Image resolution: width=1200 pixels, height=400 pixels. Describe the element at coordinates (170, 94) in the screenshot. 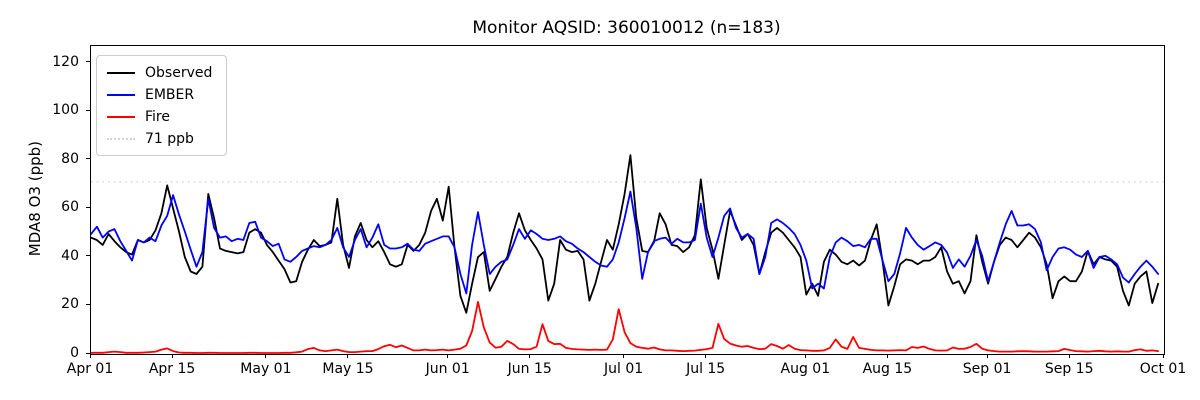

I see `legend-label: EMBER` at that location.